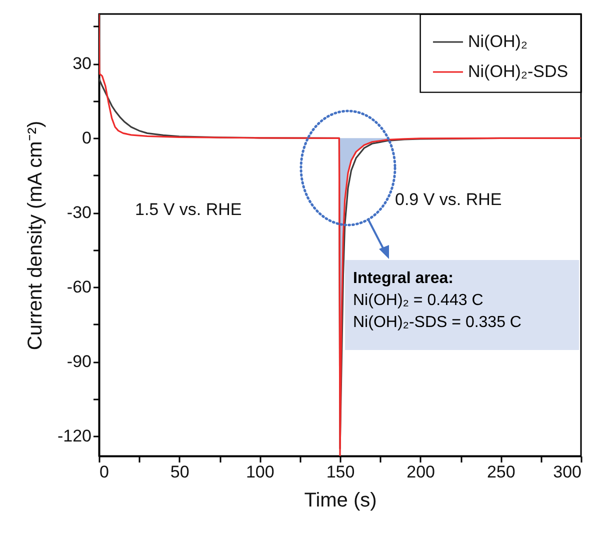 This screenshot has height=533, width=598. Describe the element at coordinates (74, 436) in the screenshot. I see `y-tick-label: -120` at that location.